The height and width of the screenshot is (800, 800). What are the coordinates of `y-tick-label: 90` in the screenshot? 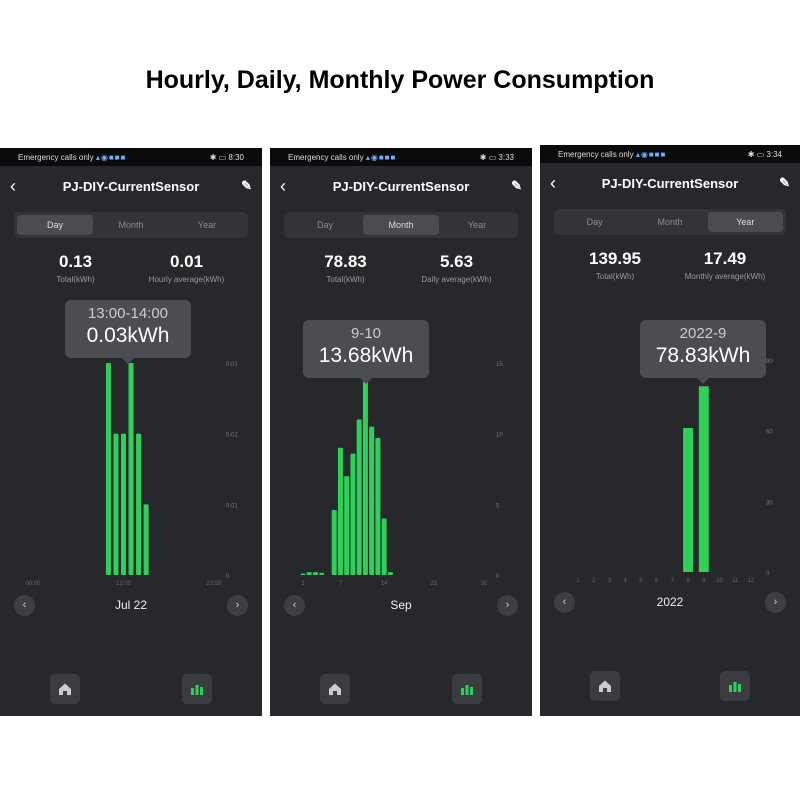 It's located at (769, 362).